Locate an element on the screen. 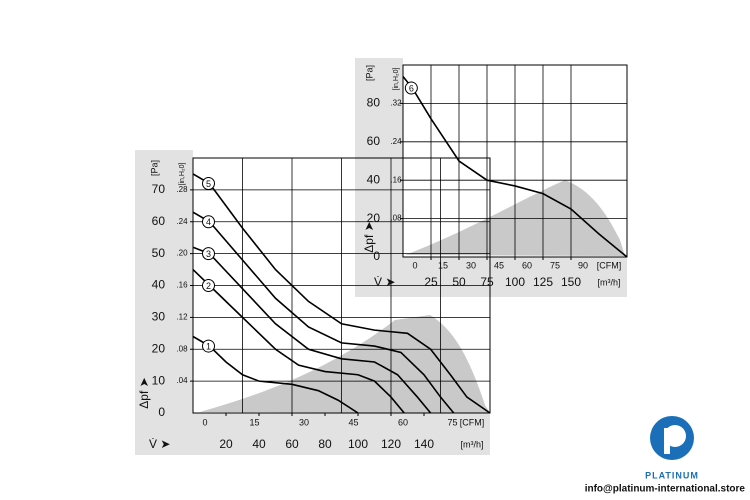  x2-tick-label: 25 is located at coordinates (431, 282).